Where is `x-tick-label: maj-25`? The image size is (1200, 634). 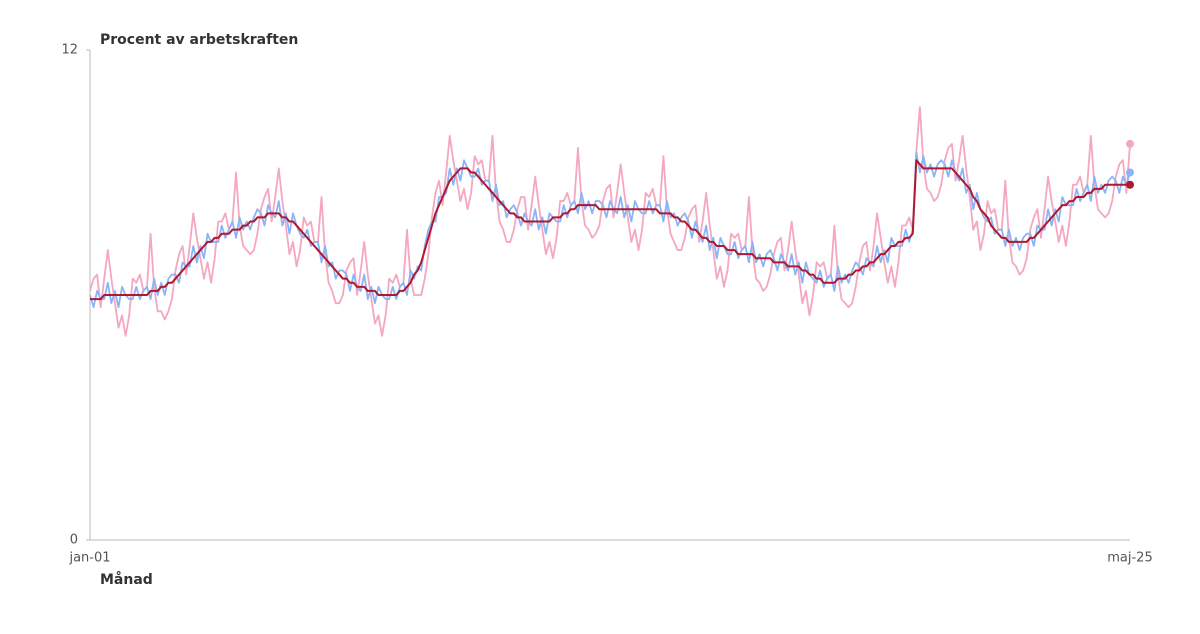 x-tick-label: maj-25 is located at coordinates (1129, 558).